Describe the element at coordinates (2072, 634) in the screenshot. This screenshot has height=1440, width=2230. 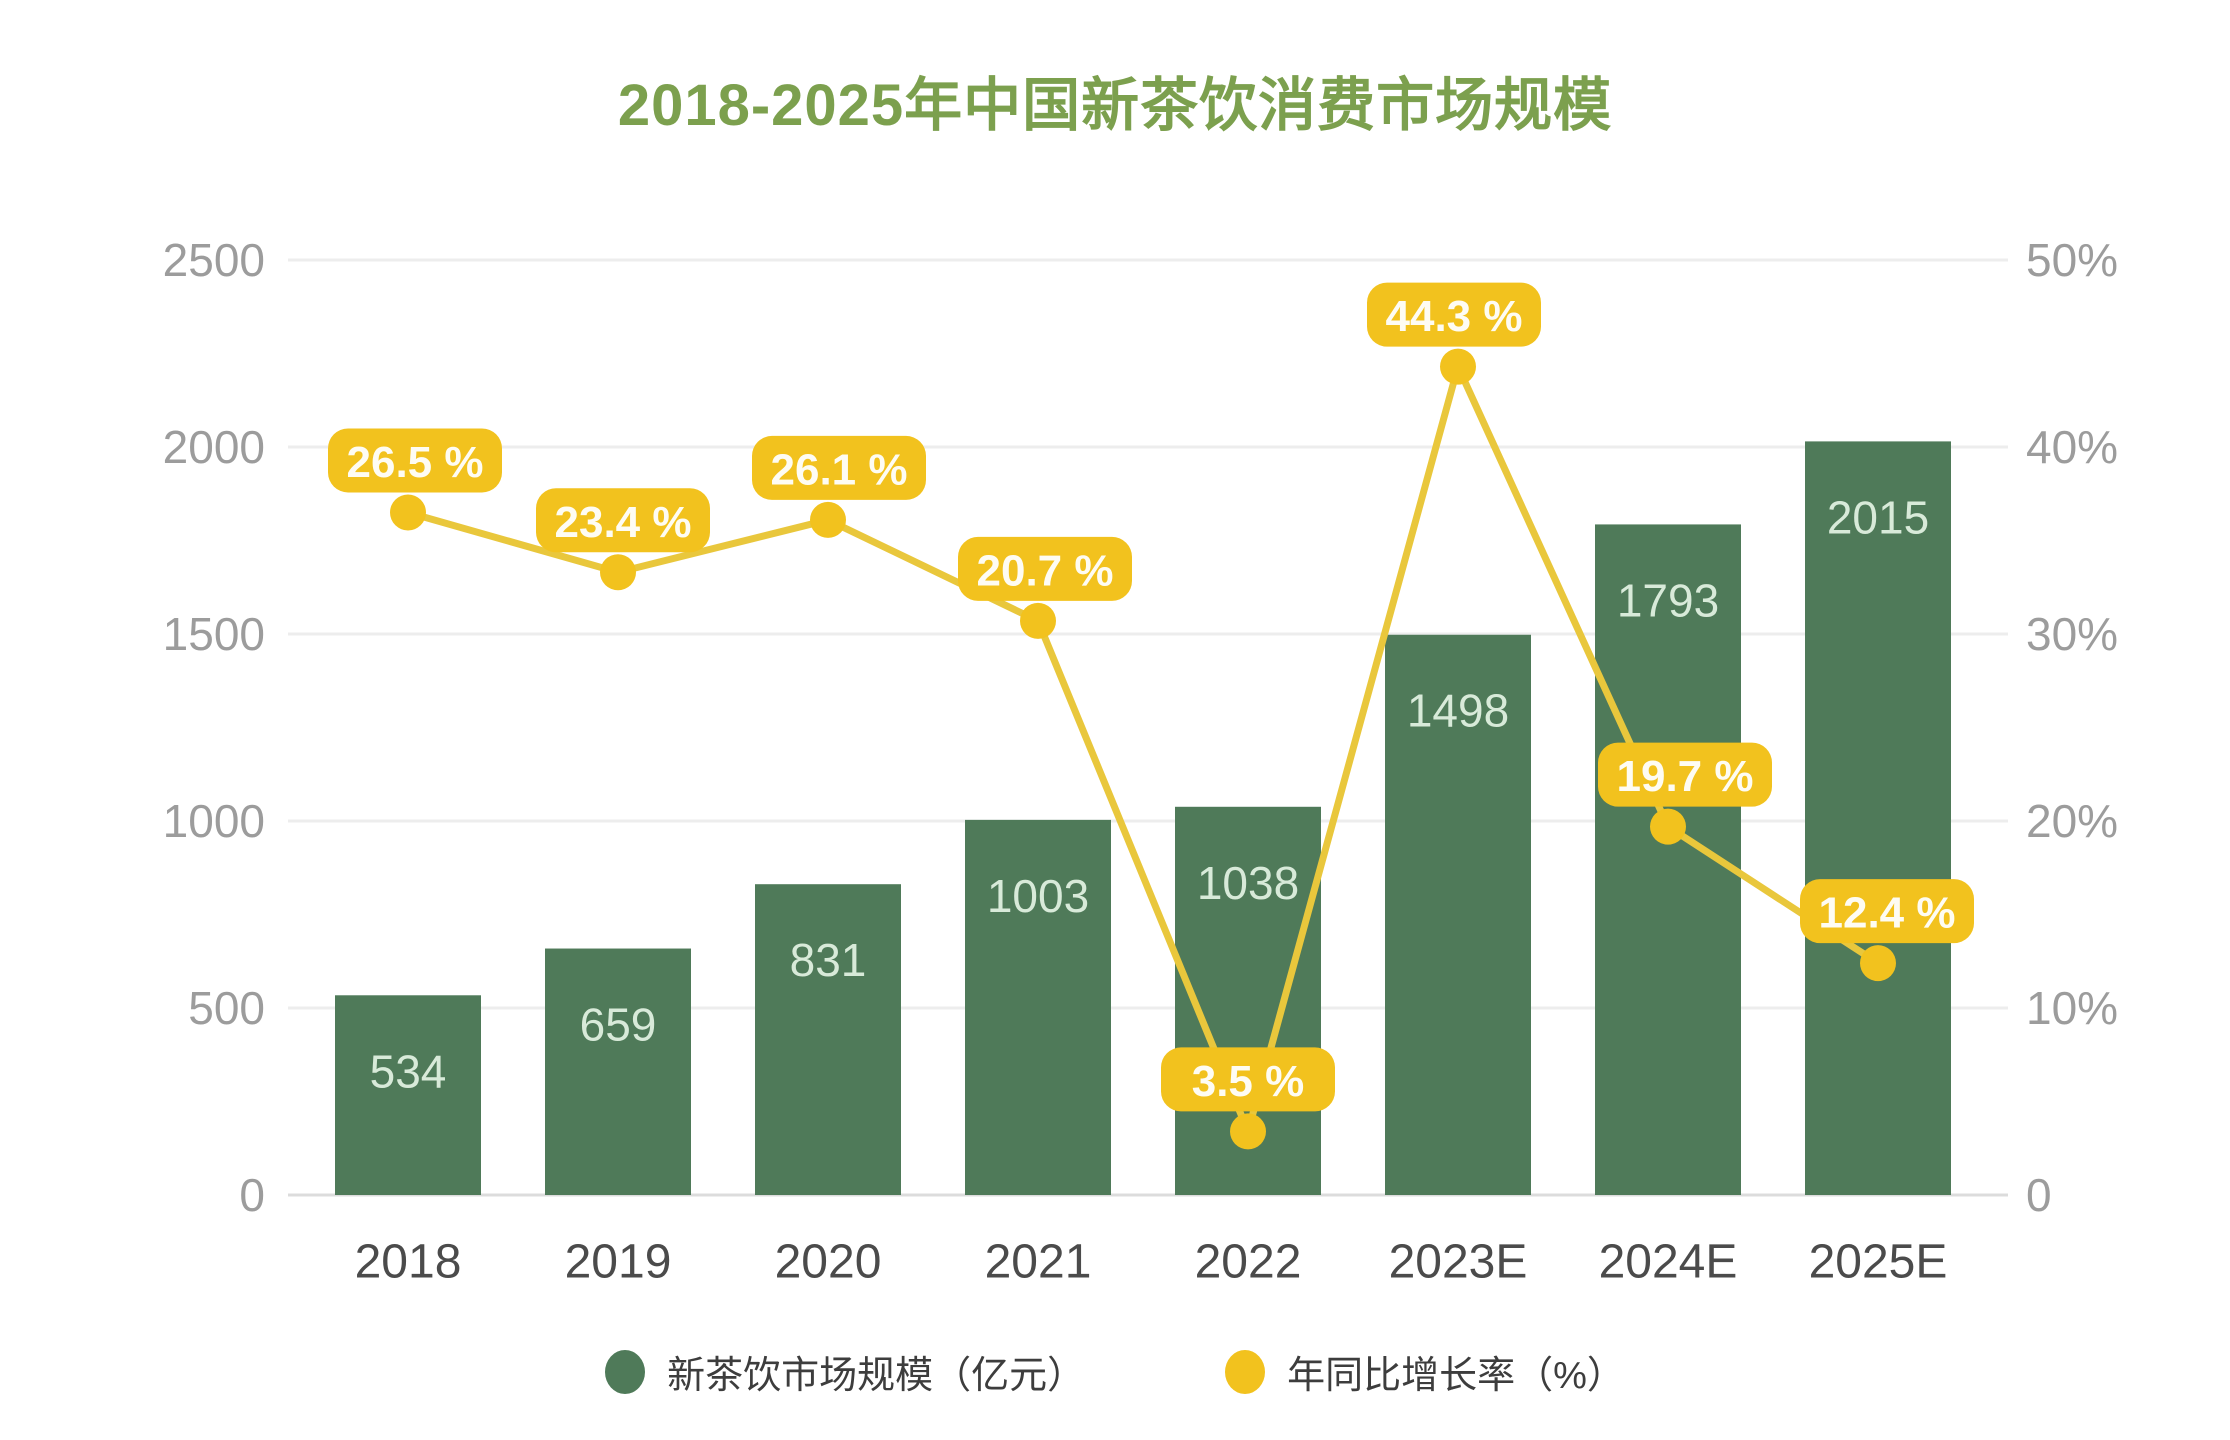
I see `right-axis-tick: 30%` at that location.